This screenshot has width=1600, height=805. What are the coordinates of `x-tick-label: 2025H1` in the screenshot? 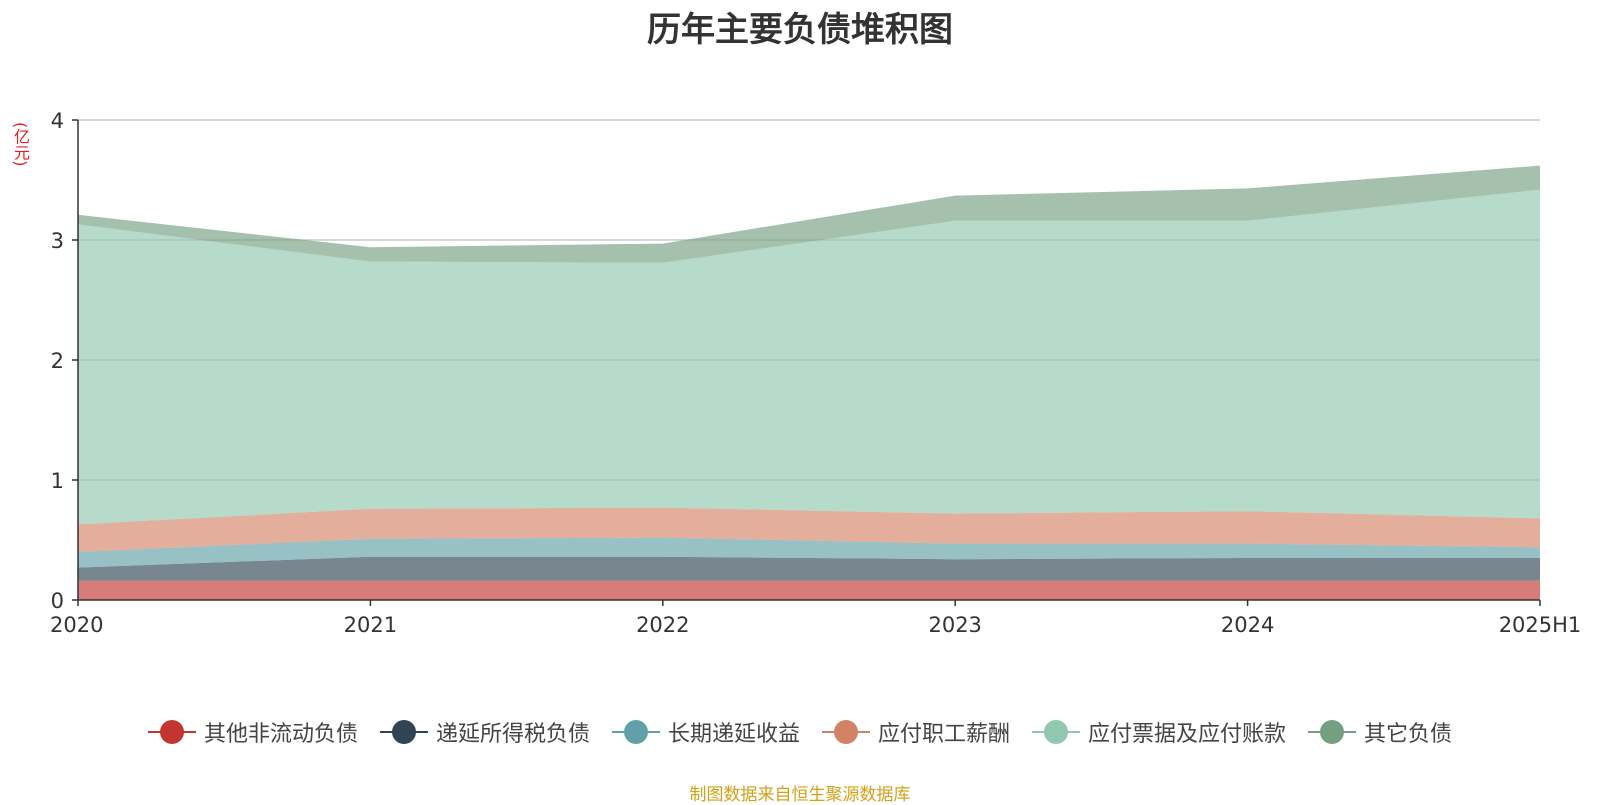 It's located at (1540, 625).